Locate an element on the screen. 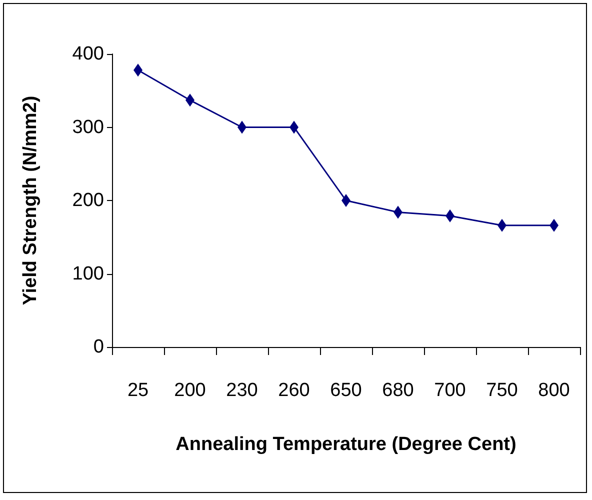 This screenshot has width=592, height=500. y-axis-title: Yield Strength (N/mm2) is located at coordinates (30, 201).